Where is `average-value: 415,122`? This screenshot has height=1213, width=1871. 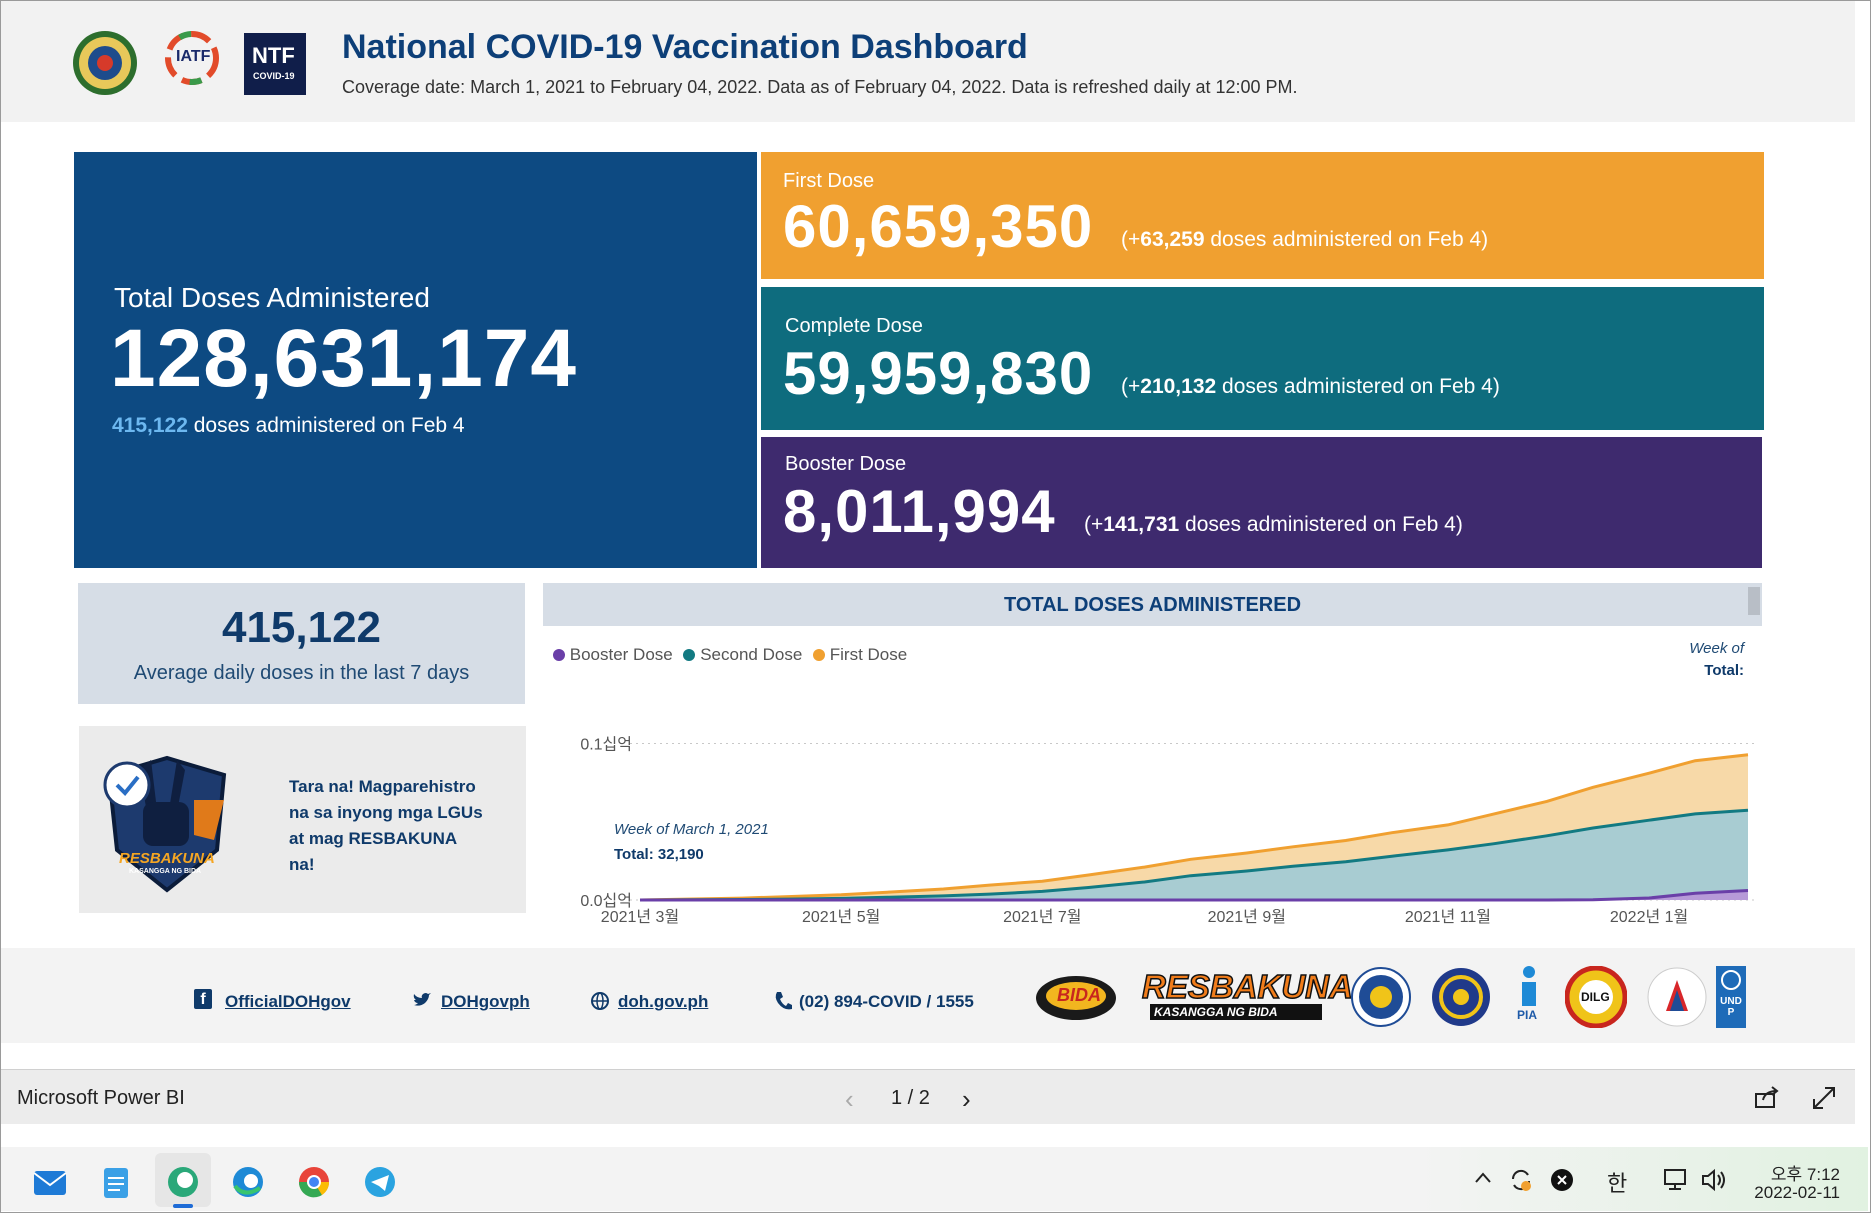 average-value: 415,122 is located at coordinates (301, 627).